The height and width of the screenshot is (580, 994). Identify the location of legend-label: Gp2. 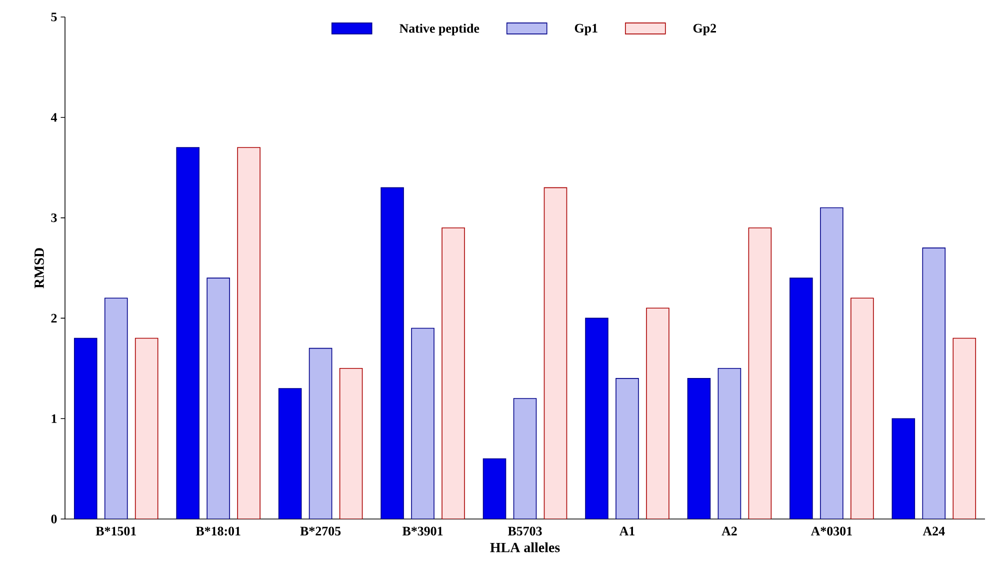
(704, 30).